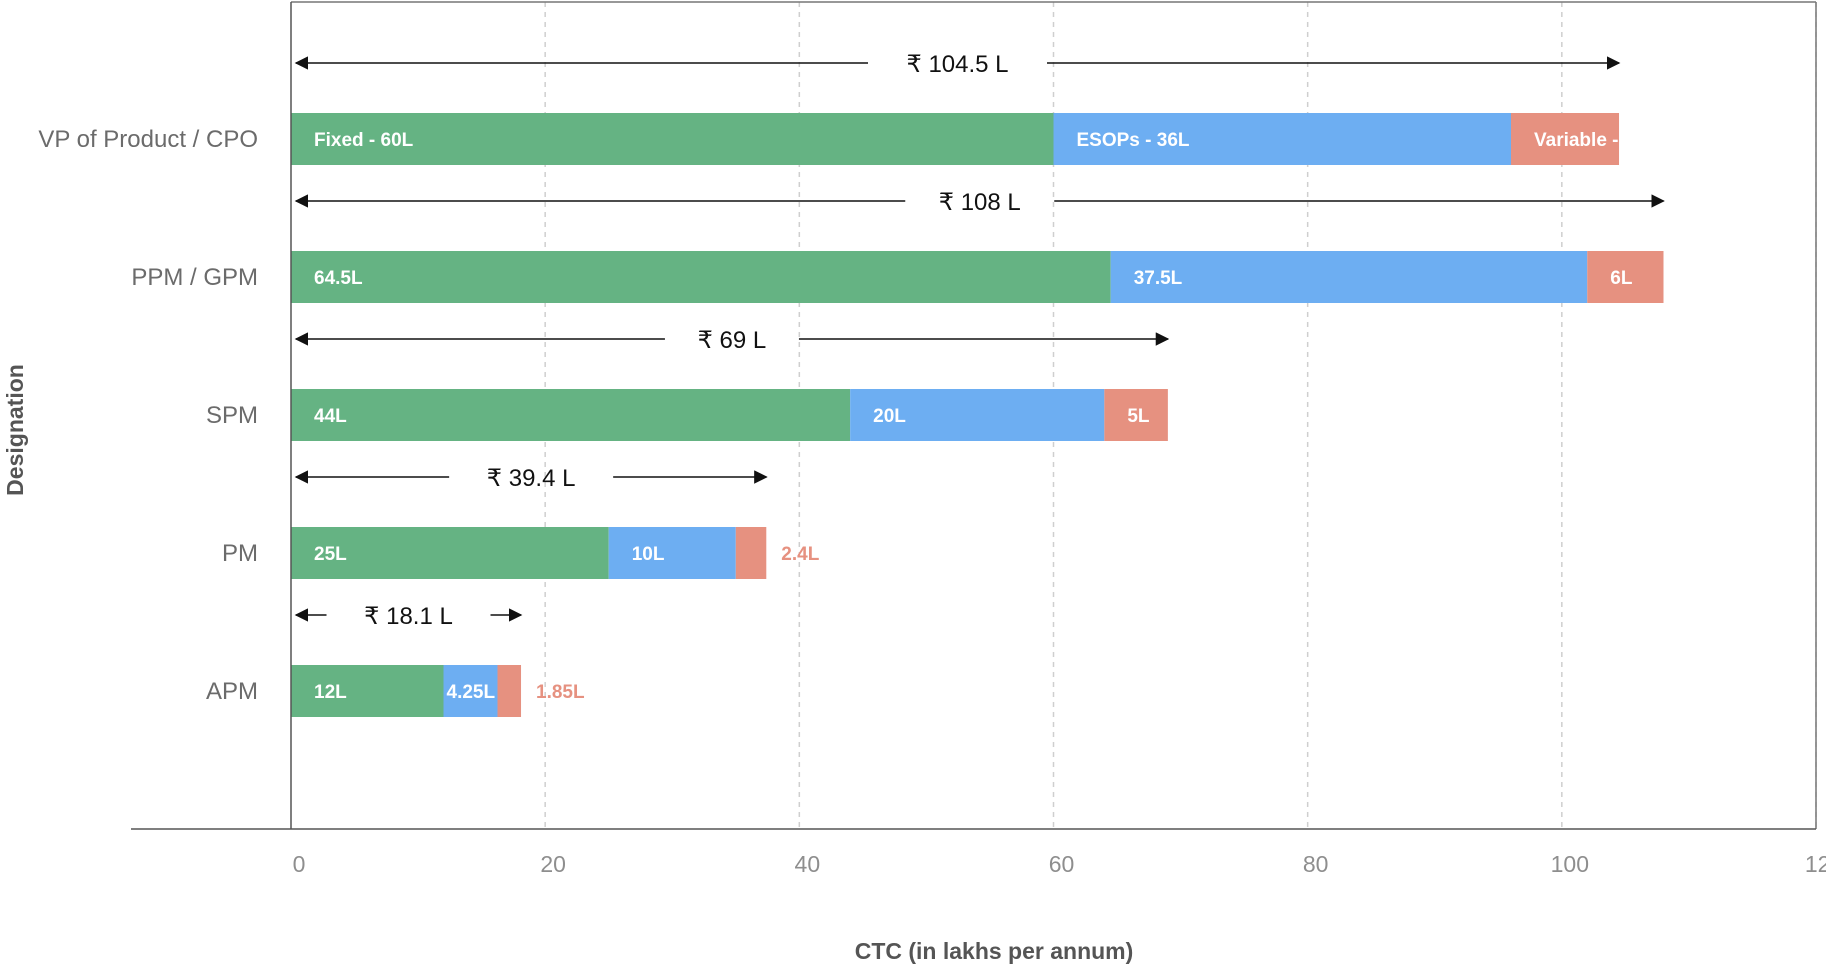  What do you see at coordinates (1316, 864) in the screenshot?
I see `x-tick-label: 80` at bounding box center [1316, 864].